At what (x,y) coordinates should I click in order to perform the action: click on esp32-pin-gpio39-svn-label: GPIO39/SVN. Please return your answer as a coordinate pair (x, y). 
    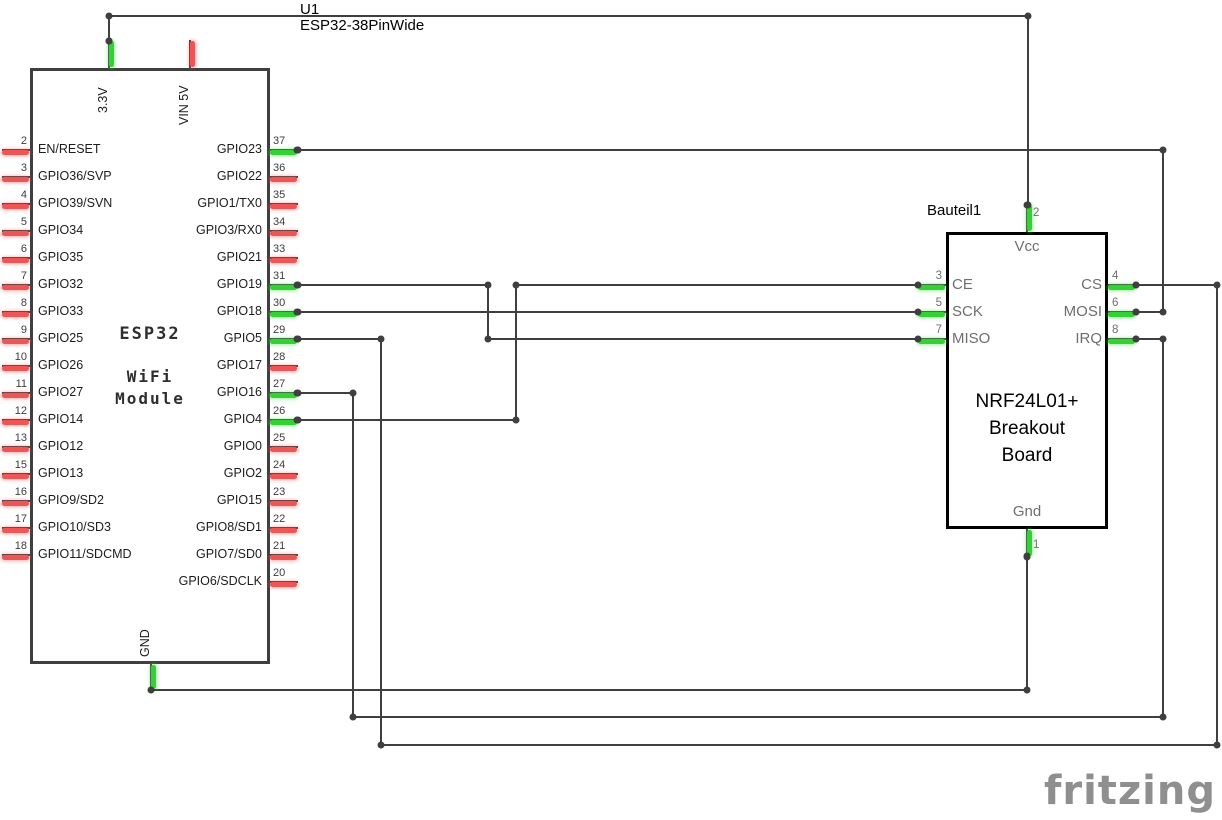
    Looking at the image, I should click on (75, 203).